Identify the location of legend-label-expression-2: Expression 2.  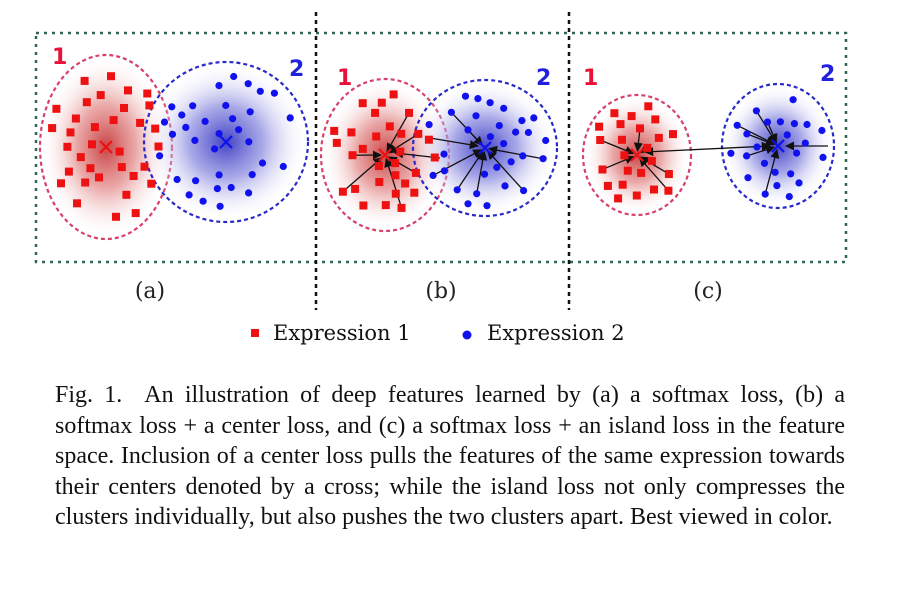
(556, 333).